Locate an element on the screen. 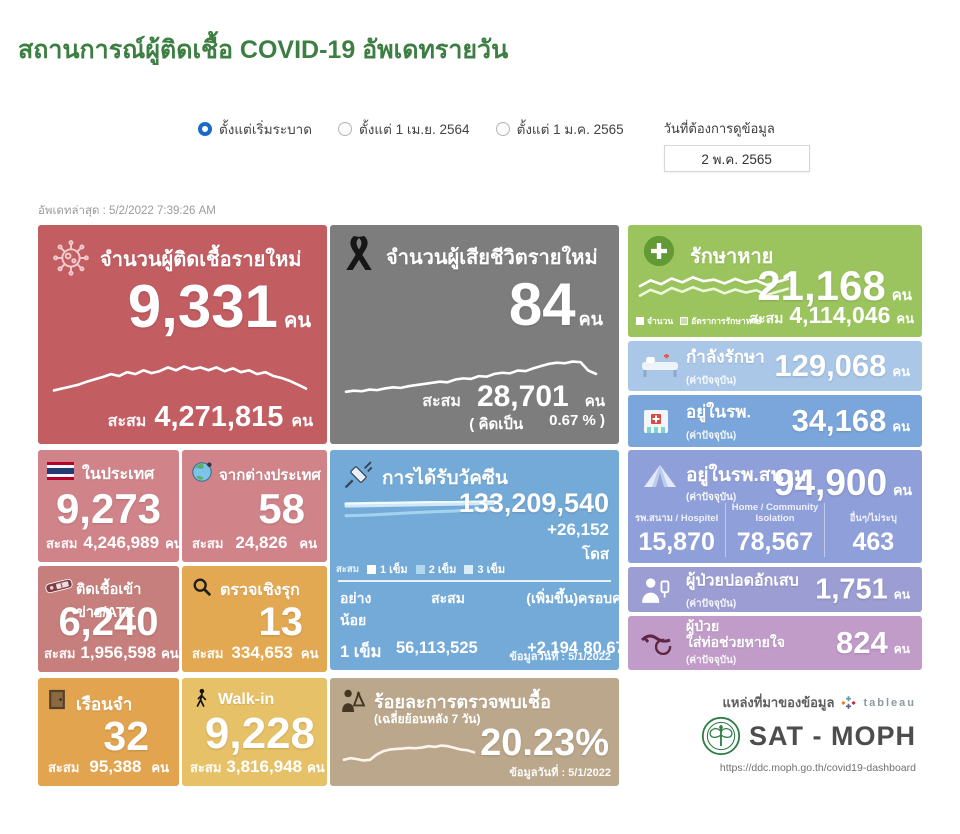  ventilator-value: 824 is located at coordinates (862, 642).